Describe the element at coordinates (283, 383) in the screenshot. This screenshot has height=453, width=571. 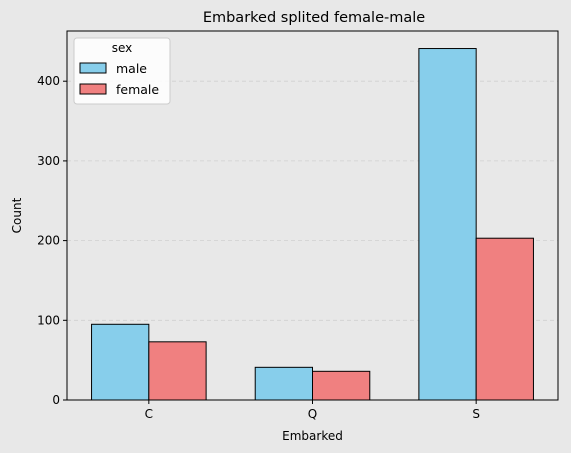
I see `bar-male-Q` at that location.